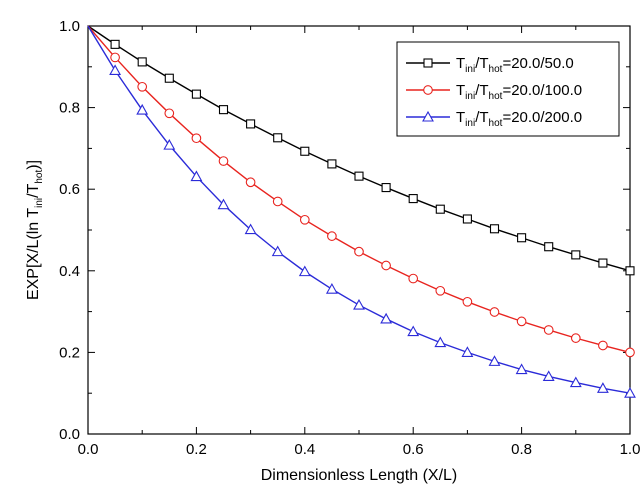 Image resolution: width=644 pixels, height=492 pixels. Describe the element at coordinates (542, 117) in the screenshot. I see `legend-text-part: =20.0/200.0` at that location.